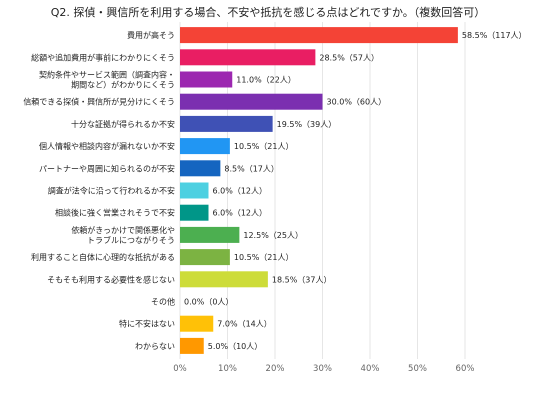 Image resolution: width=536 pixels, height=410 pixels. I want to click on value-label: 8.5%（17人）, so click(251, 168).